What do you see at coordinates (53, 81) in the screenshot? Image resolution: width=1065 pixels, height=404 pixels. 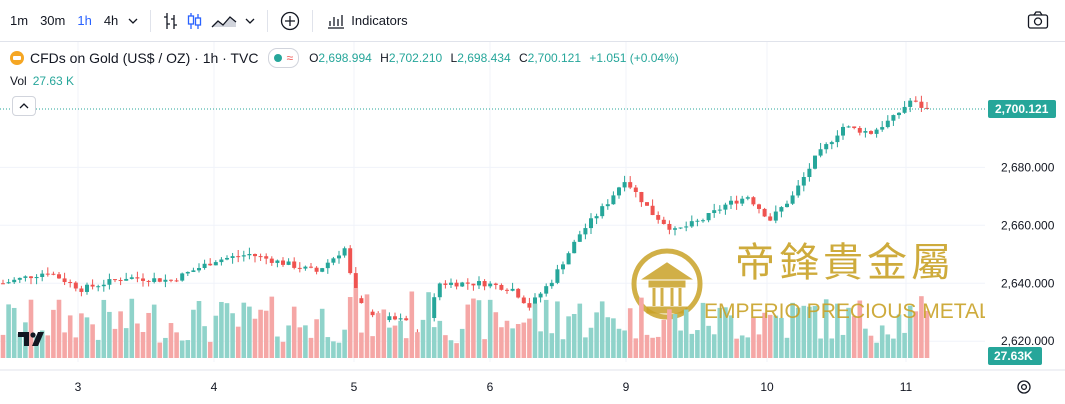 I see `volume-value: 27.63 K` at bounding box center [53, 81].